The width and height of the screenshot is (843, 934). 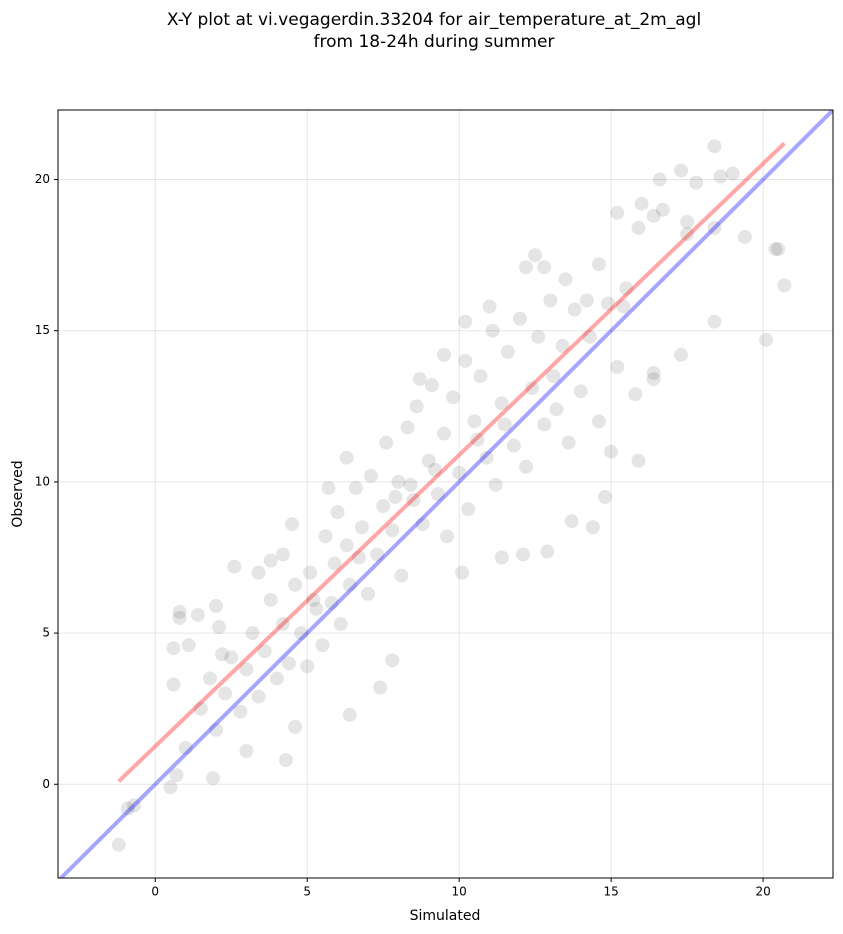 I want to click on x-tick-label: 5, so click(x=307, y=892).